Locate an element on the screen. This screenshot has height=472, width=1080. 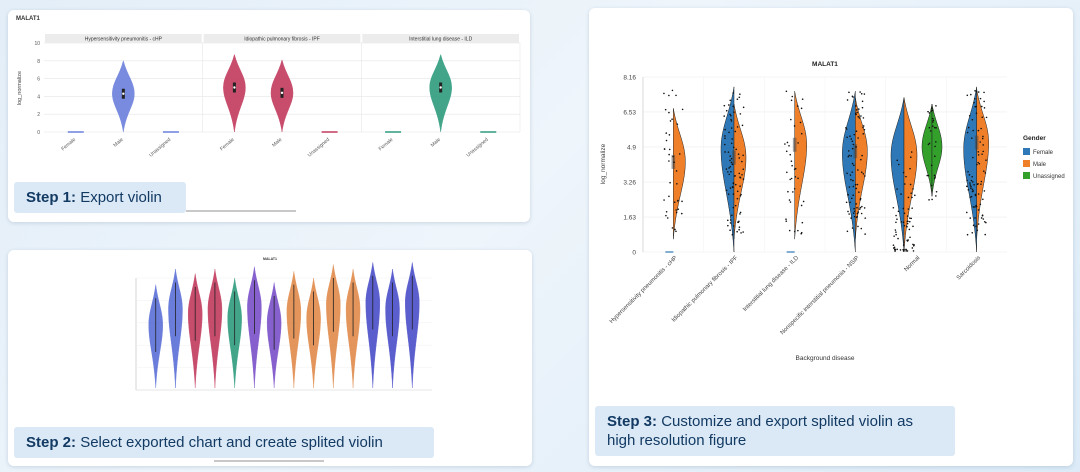
legend-entry: Female is located at coordinates (1043, 153).